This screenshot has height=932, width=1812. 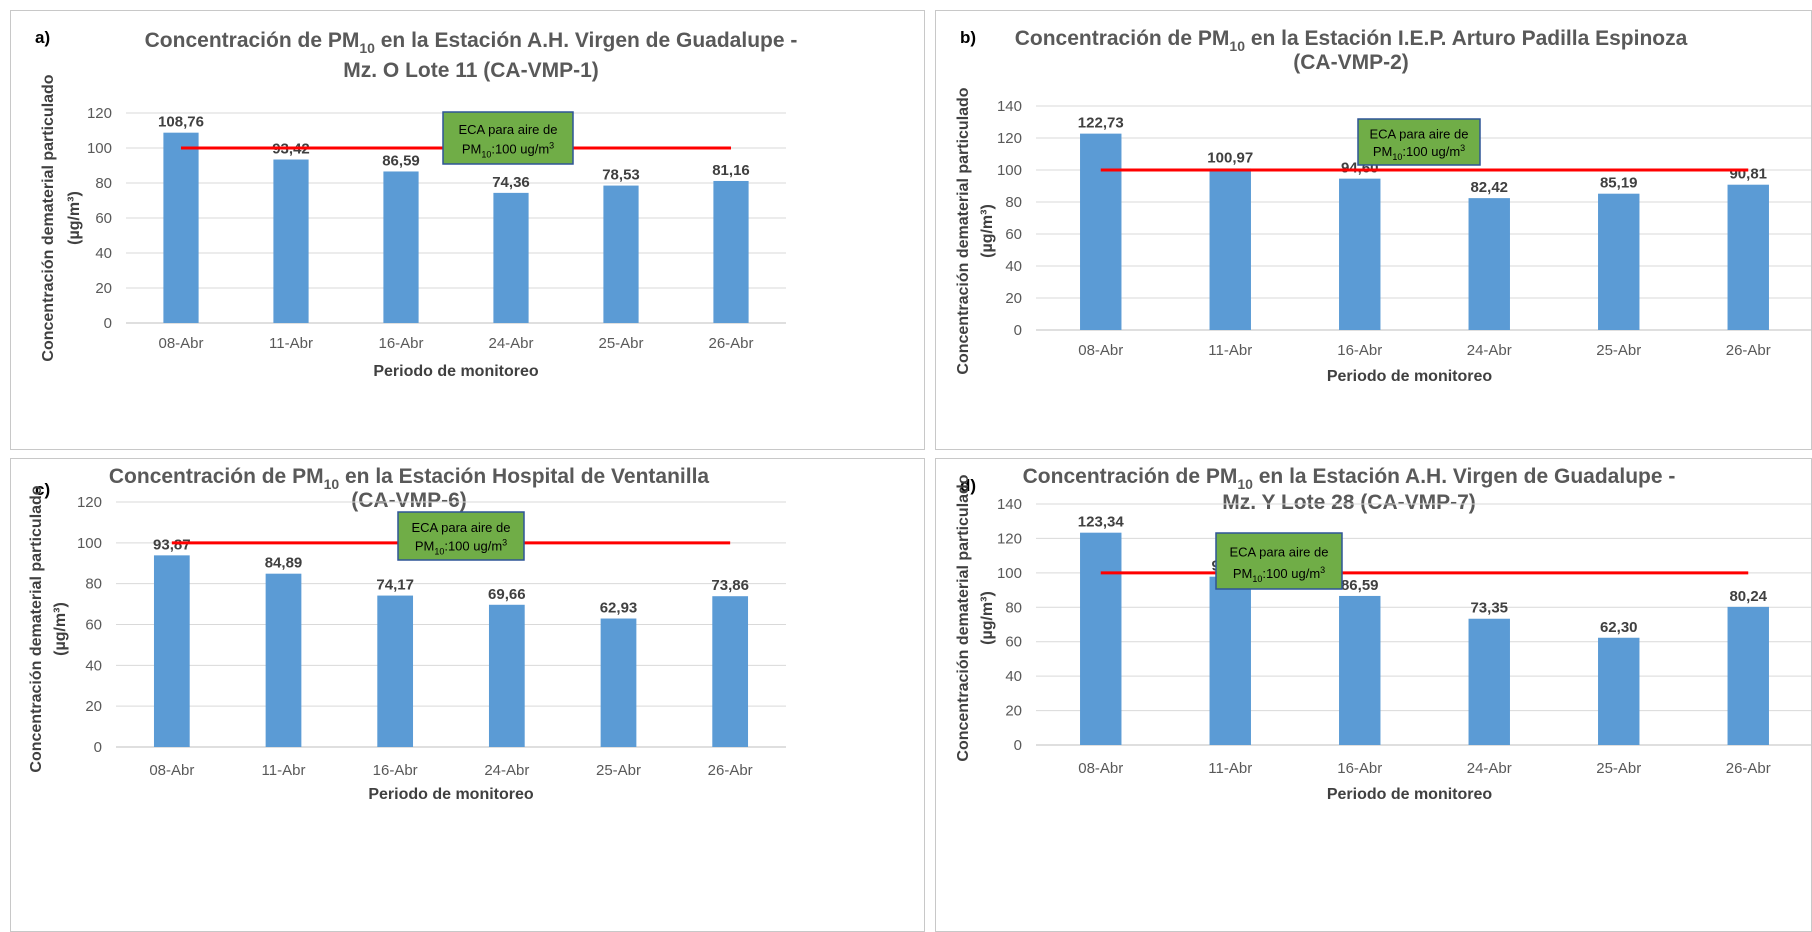 What do you see at coordinates (409, 500) in the screenshot?
I see `chart-title-line2: (CA-VMP-6)` at bounding box center [409, 500].